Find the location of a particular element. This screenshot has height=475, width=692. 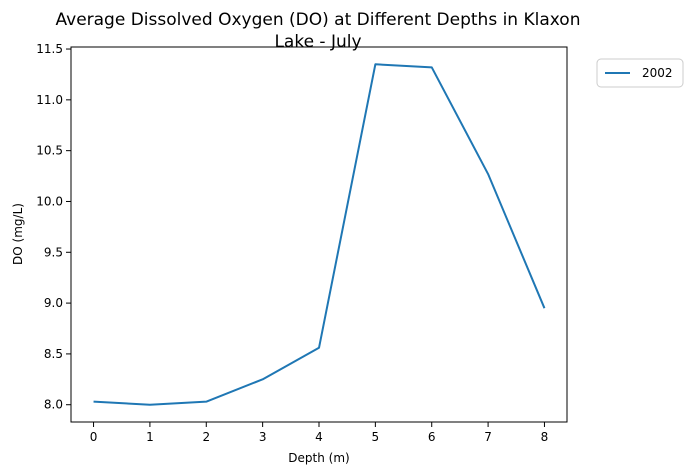

y-tick-label: 10.5 is located at coordinates (49, 151).